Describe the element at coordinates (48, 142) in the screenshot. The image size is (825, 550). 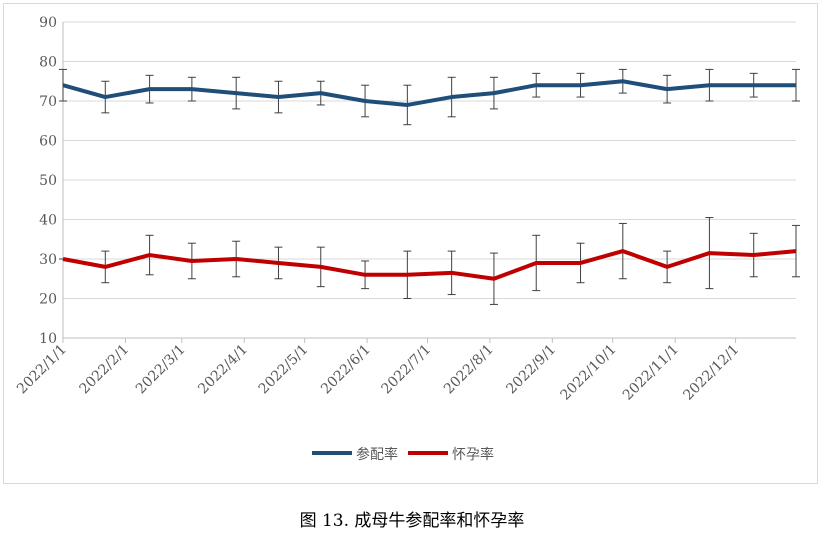
I see `y-tick-label: 60` at that location.